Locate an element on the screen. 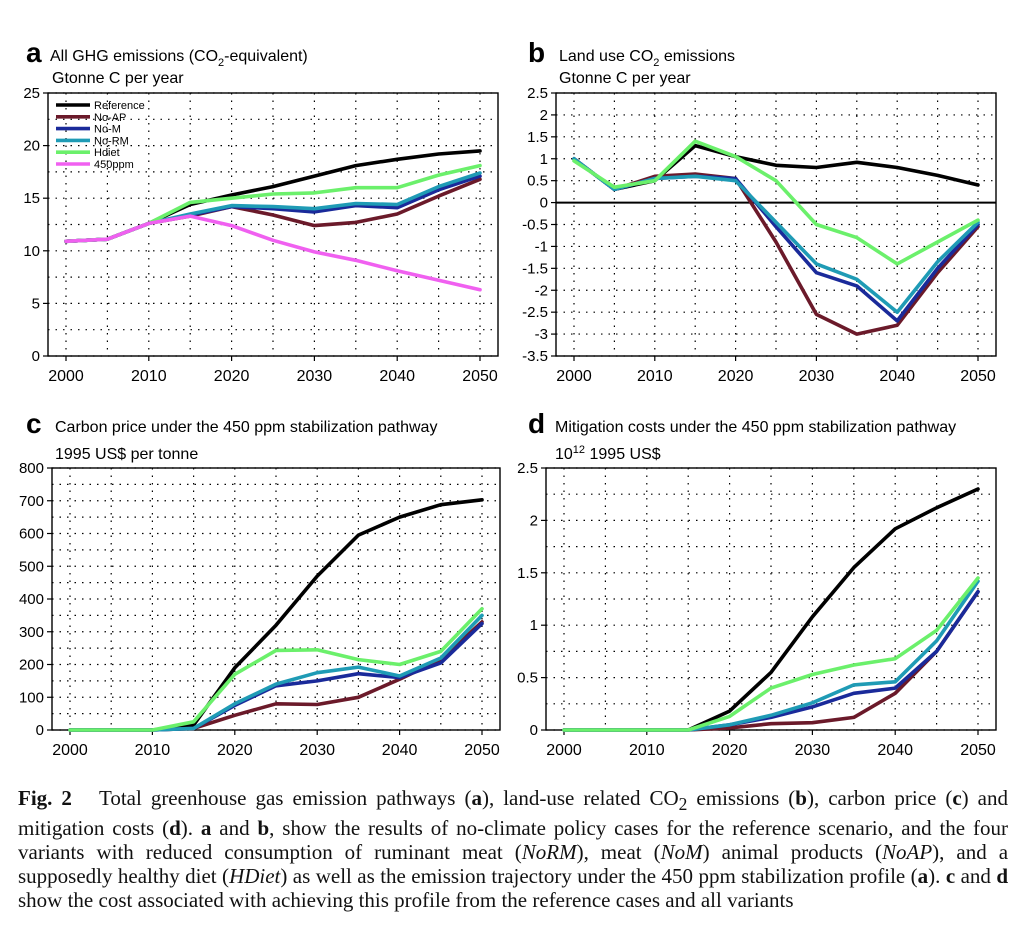 This screenshot has width=1024, height=944. y-tick-label: -2 is located at coordinates (541, 290).